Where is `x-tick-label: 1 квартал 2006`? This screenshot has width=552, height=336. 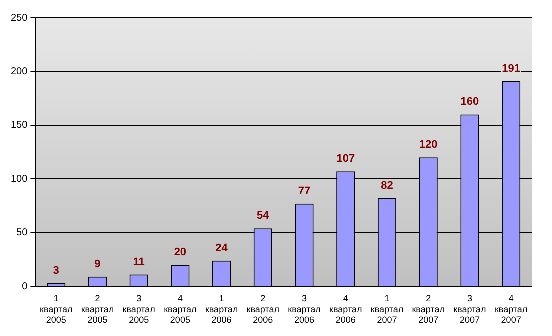
x-tick-label: 1 квартал 2006 is located at coordinates (221, 309).